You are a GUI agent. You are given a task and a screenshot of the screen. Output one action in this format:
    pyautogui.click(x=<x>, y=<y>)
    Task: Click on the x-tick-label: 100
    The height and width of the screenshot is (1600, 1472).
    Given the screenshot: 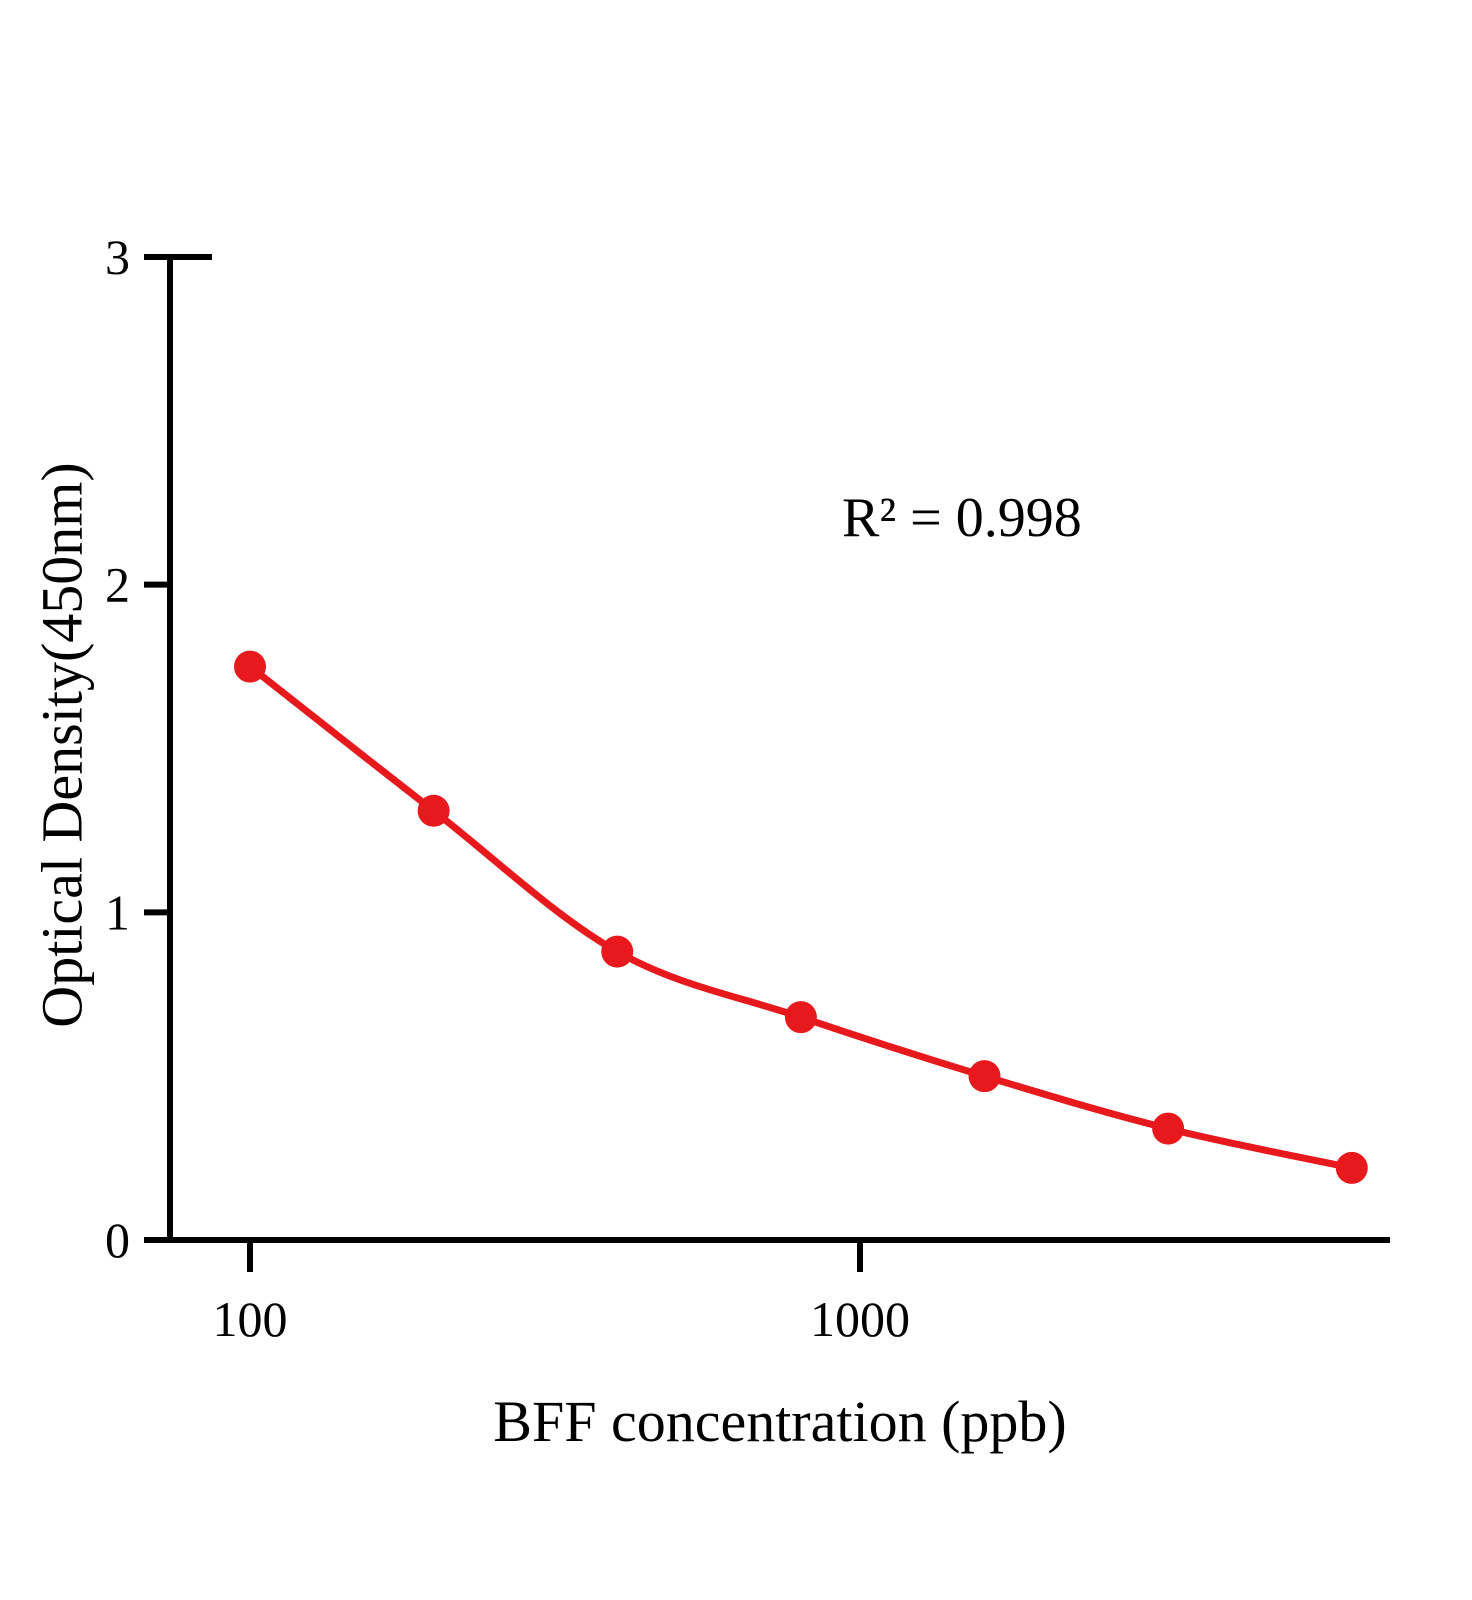 What is the action you would take?
    pyautogui.click(x=250, y=1319)
    